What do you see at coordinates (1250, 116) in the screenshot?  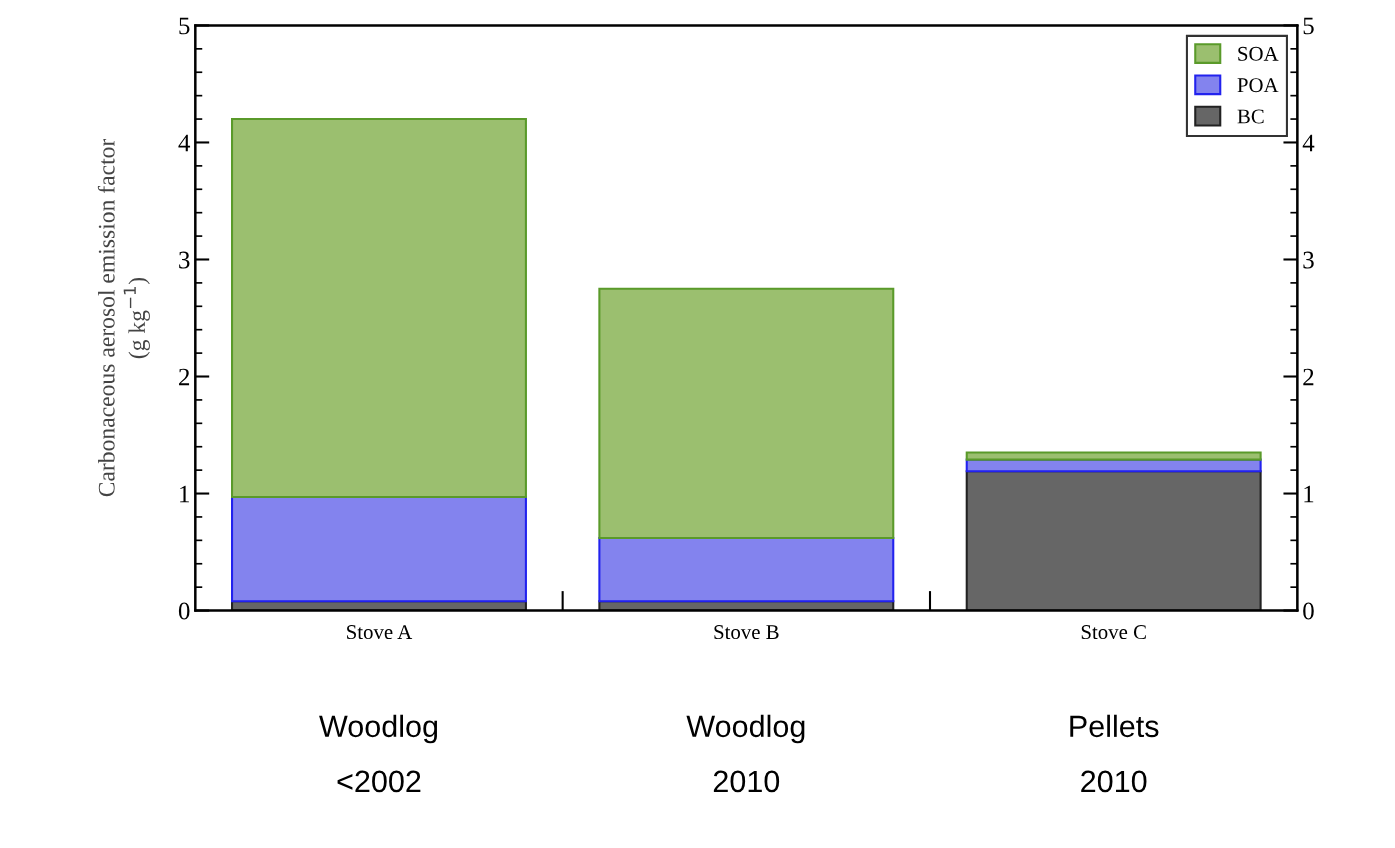 I see `legend-label: BC` at bounding box center [1250, 116].